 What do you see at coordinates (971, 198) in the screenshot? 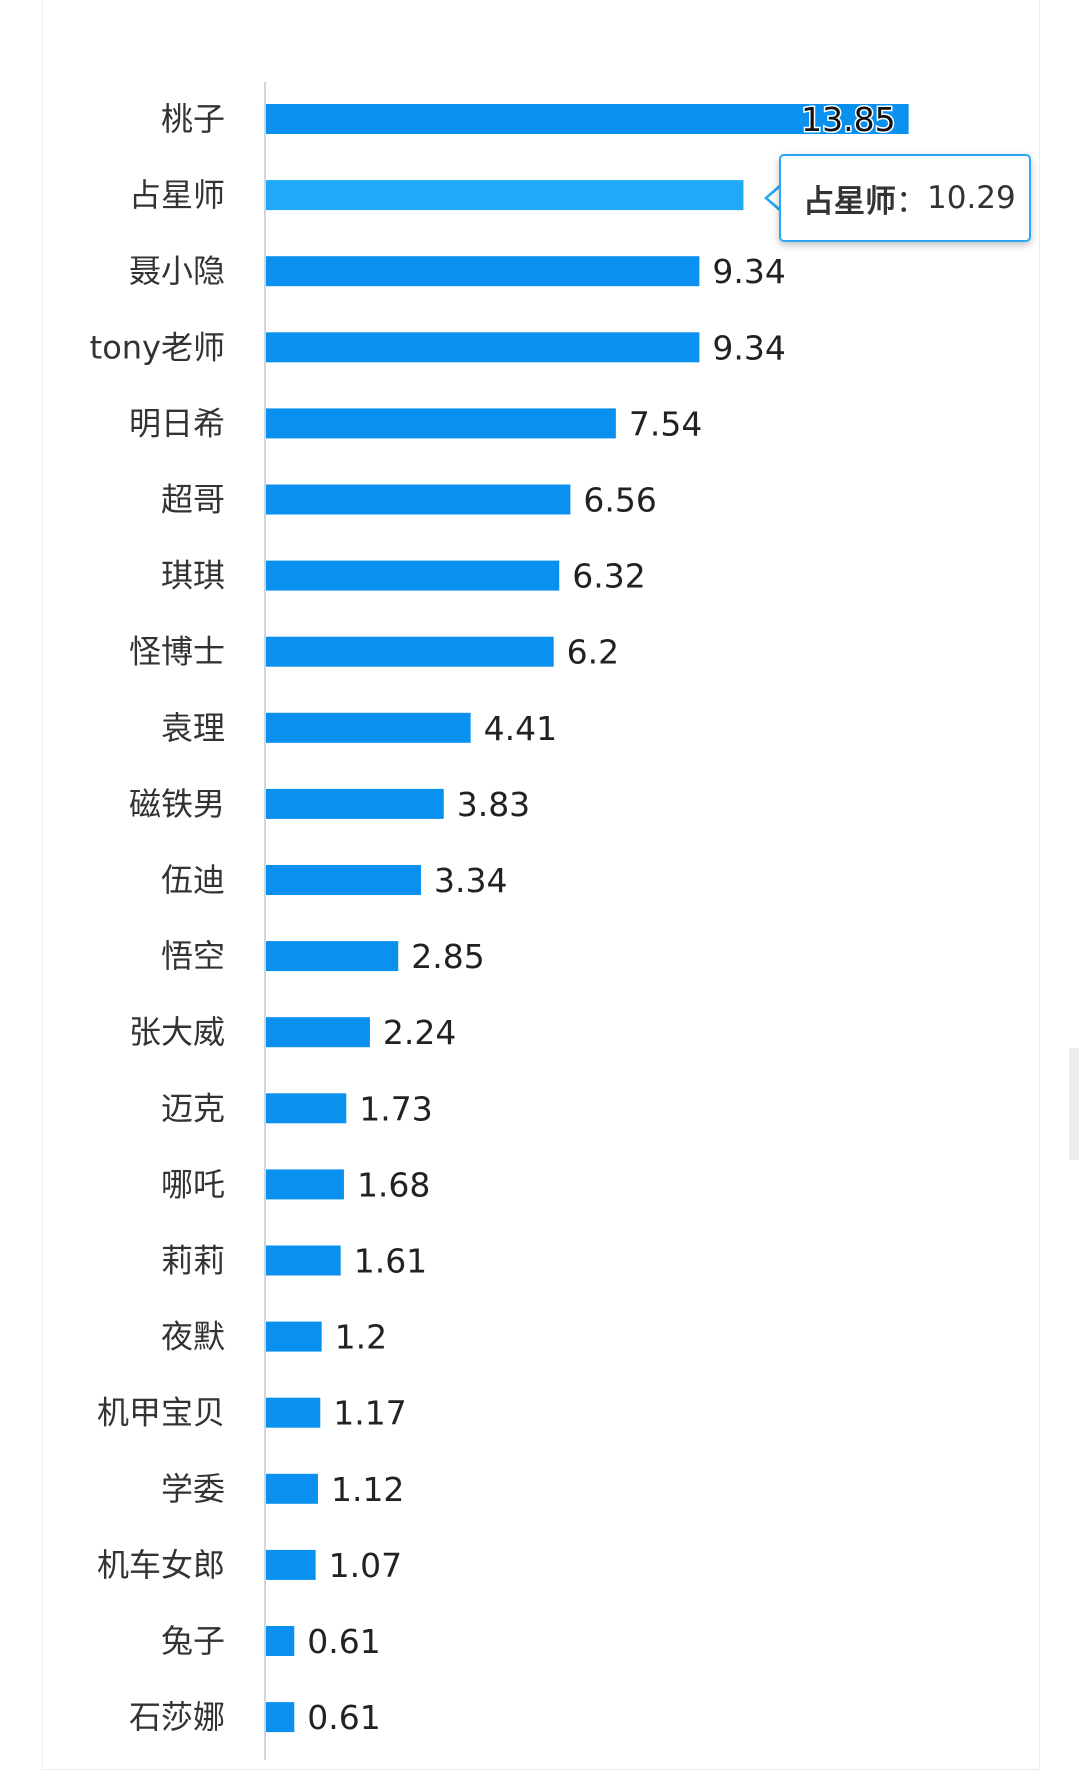
I see `tooltip-value: 10.29` at bounding box center [971, 198].